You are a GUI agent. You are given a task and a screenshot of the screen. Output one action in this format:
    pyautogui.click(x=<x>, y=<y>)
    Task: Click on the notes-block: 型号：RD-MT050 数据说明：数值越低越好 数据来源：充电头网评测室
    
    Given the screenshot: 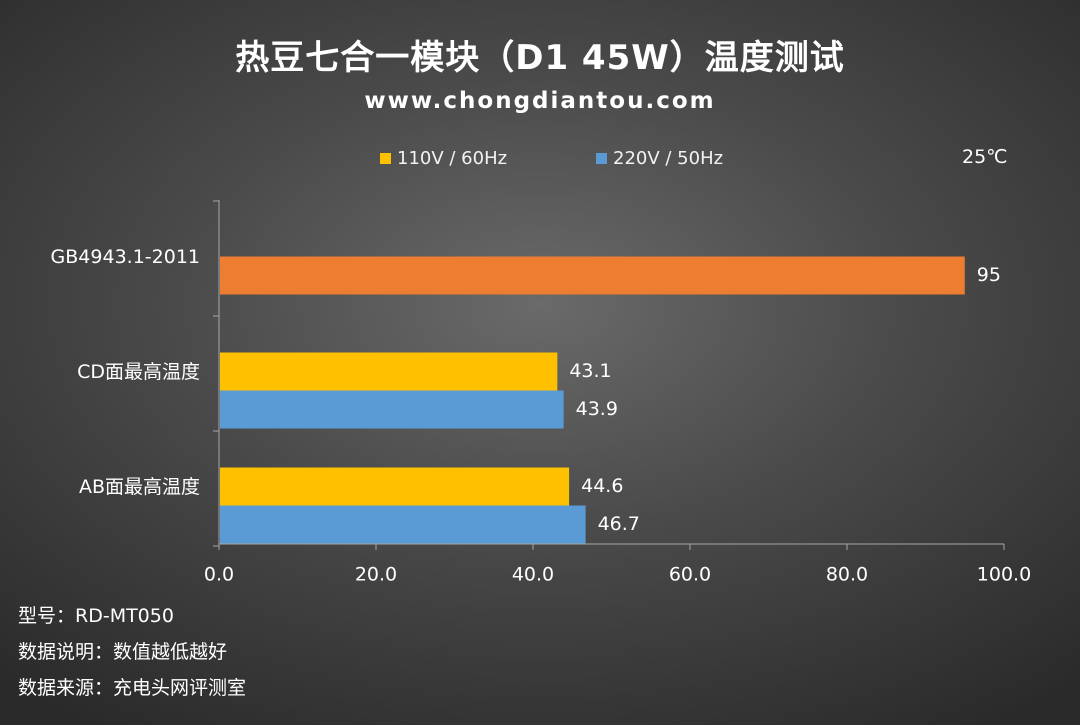 What is the action you would take?
    pyautogui.click(x=132, y=652)
    